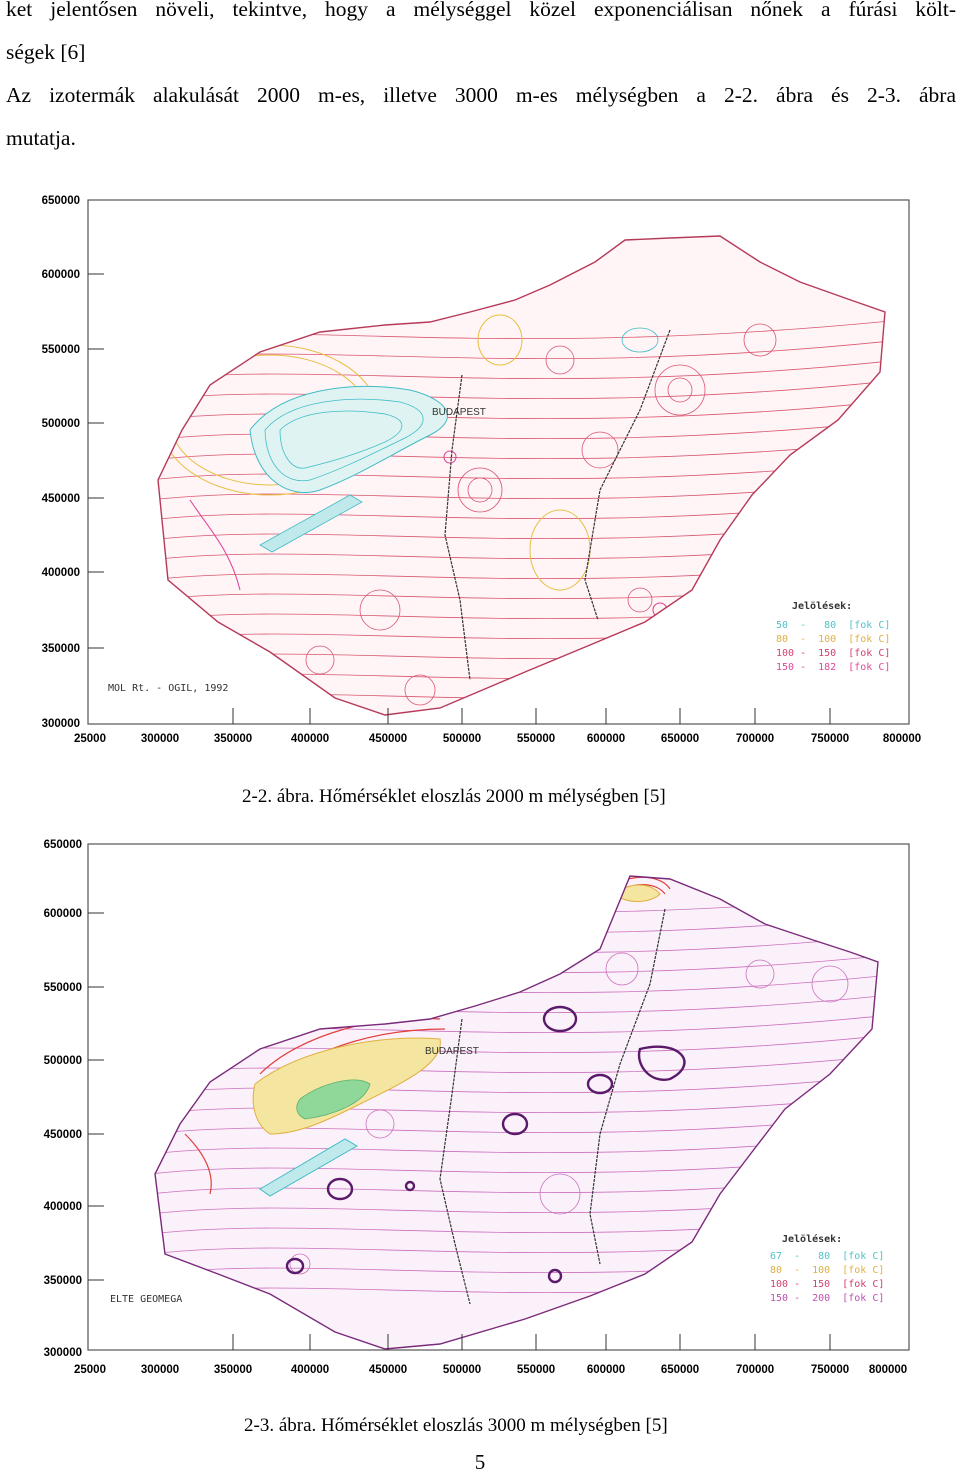 This screenshot has width=960, height=1475. I want to click on page-number: 5, so click(480, 1462).